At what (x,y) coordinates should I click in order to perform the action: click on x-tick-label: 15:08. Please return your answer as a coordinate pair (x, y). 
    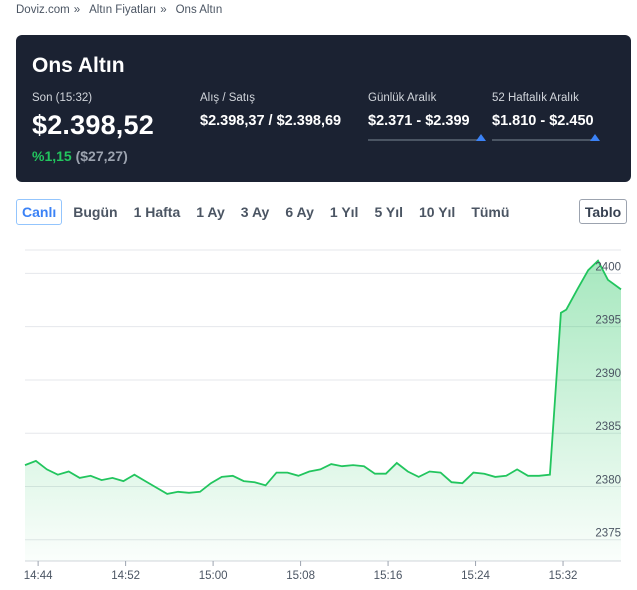
    Looking at the image, I should click on (300, 576).